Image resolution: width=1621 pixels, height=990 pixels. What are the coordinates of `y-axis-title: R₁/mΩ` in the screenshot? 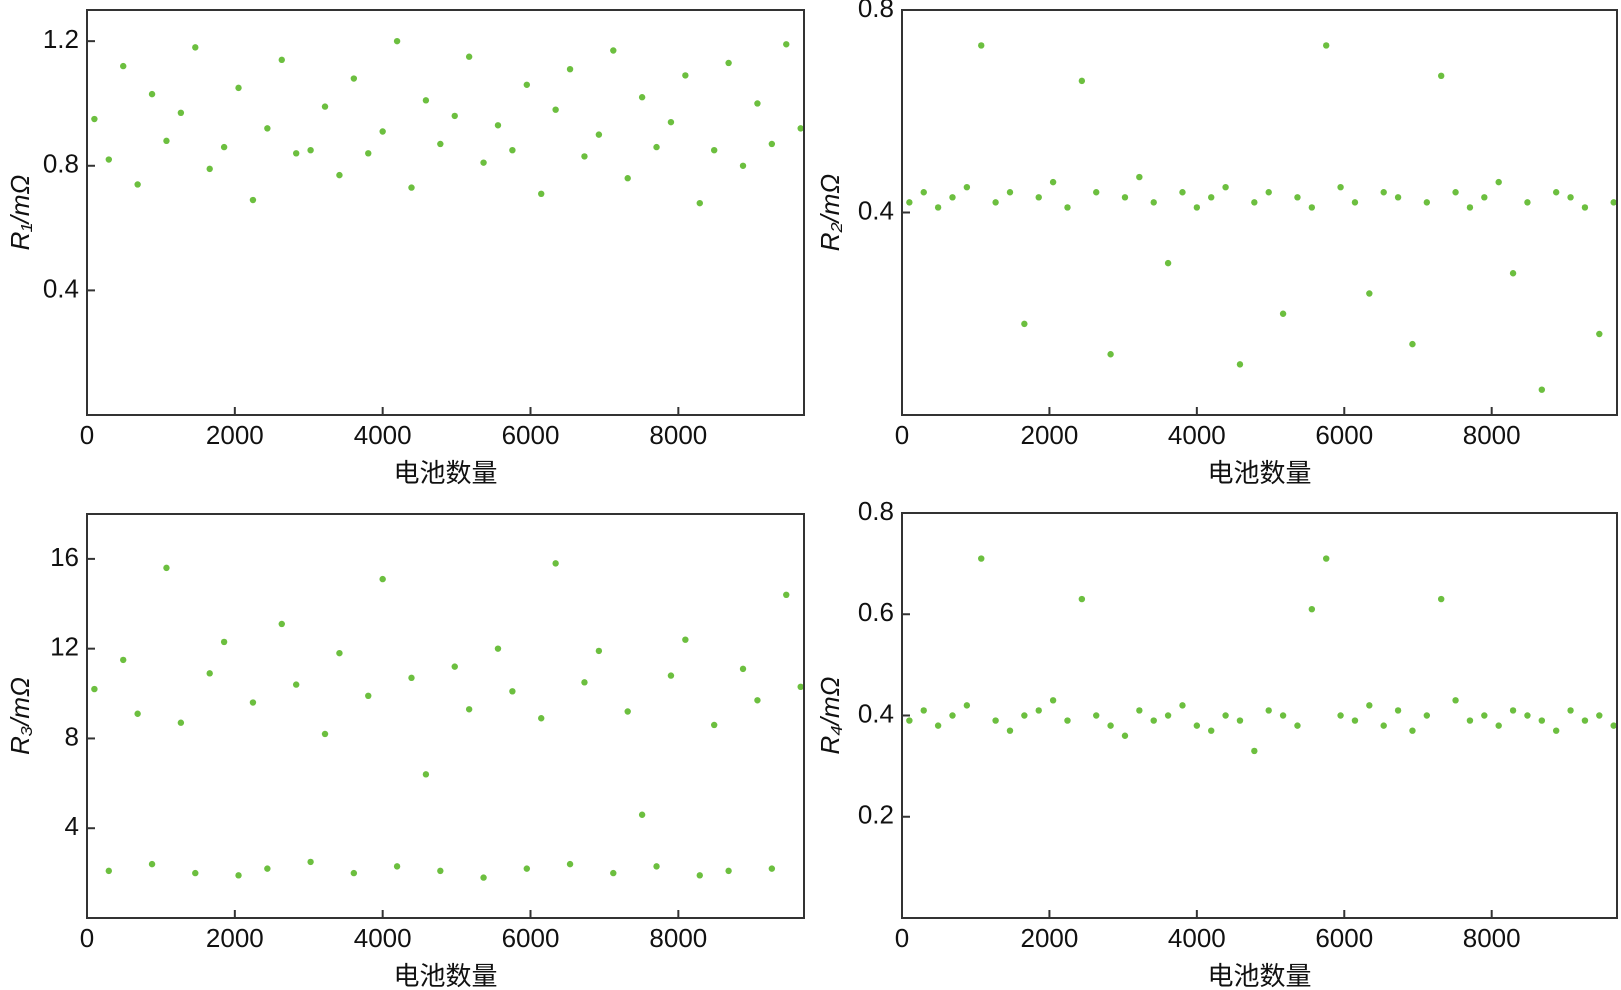 It's located at (20, 213).